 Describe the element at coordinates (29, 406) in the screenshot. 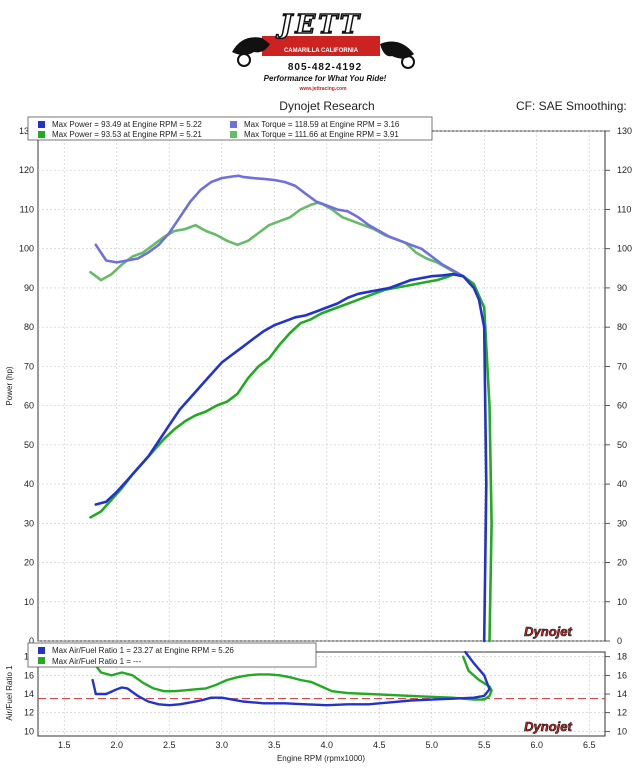

I see `power-y-tick-left: 60` at that location.